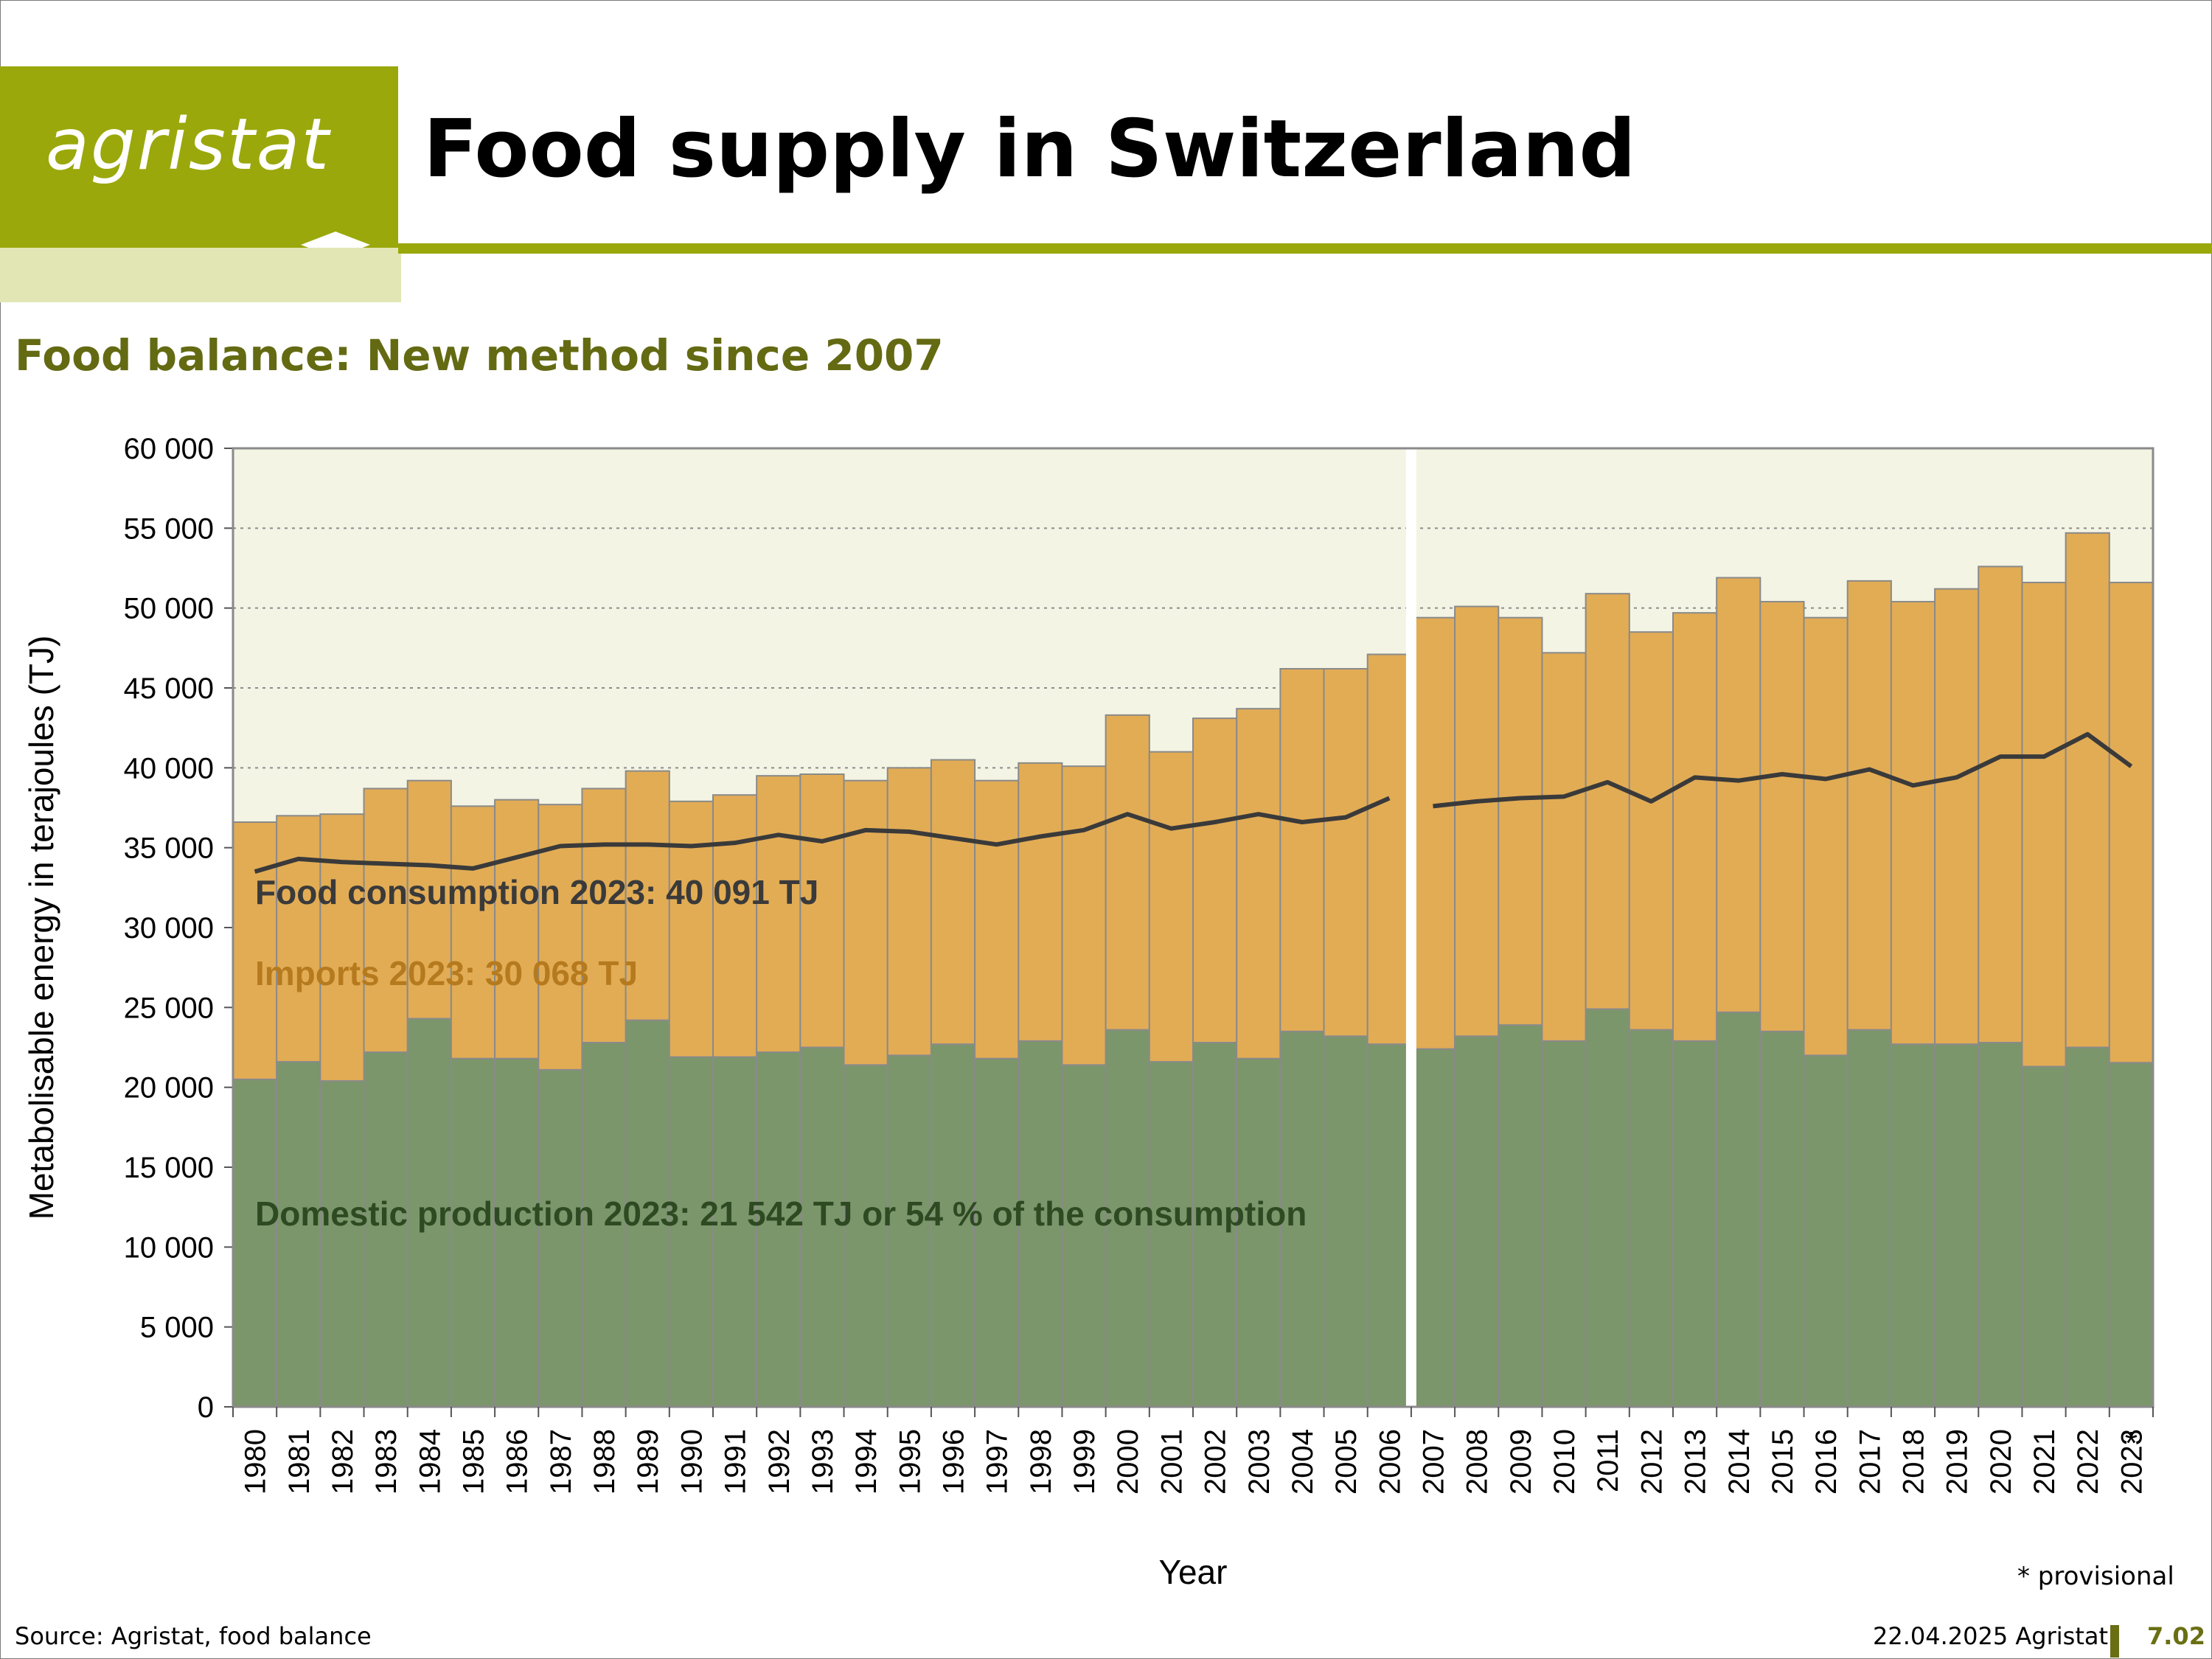 Image resolution: width=2212 pixels, height=1659 pixels. I want to click on bar-domestic-1989, so click(647, 1213).